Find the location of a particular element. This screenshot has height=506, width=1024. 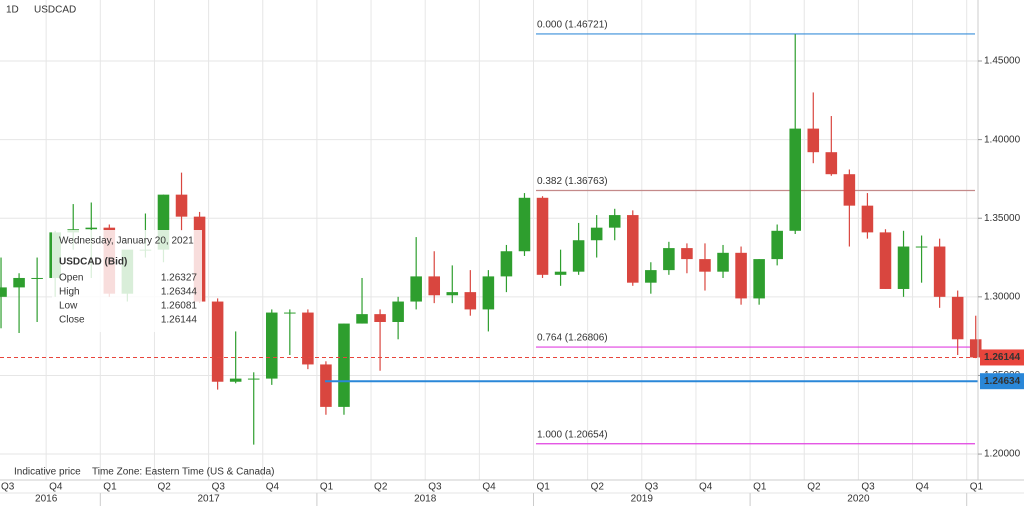

y-tick-label: 1.30000 is located at coordinates (1002, 296).